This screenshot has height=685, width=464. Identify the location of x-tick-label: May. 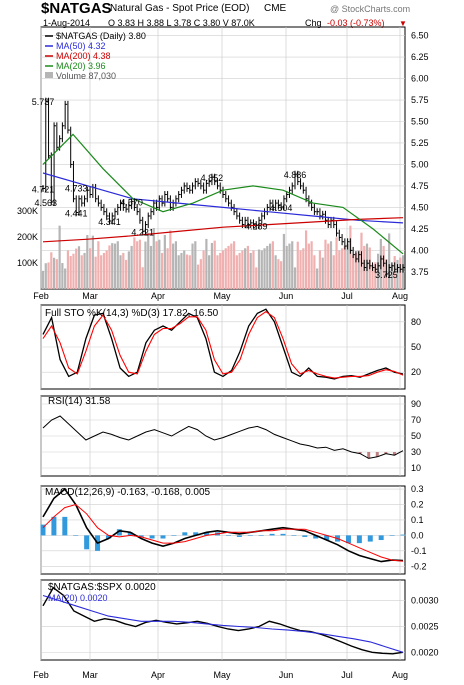
(222, 675).